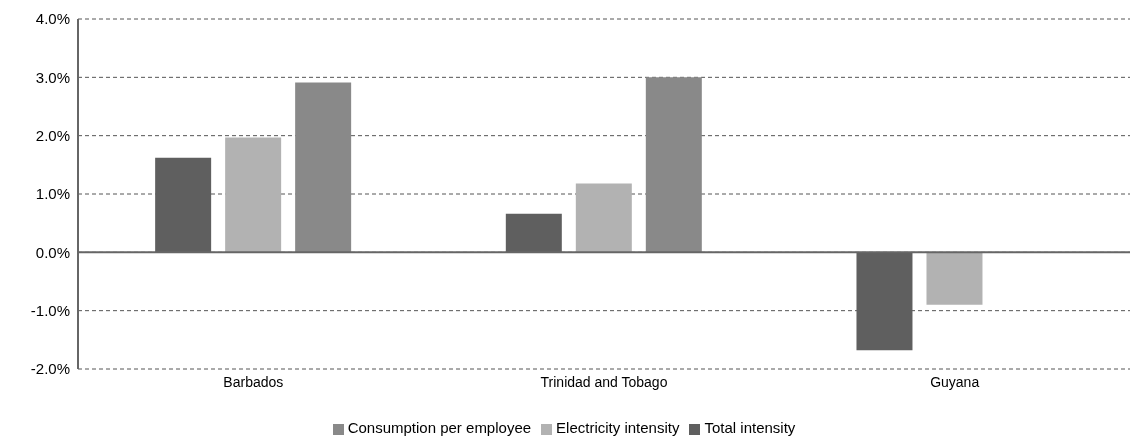 The width and height of the screenshot is (1134, 436). What do you see at coordinates (750, 427) in the screenshot?
I see `legend-label: Total intensity` at bounding box center [750, 427].